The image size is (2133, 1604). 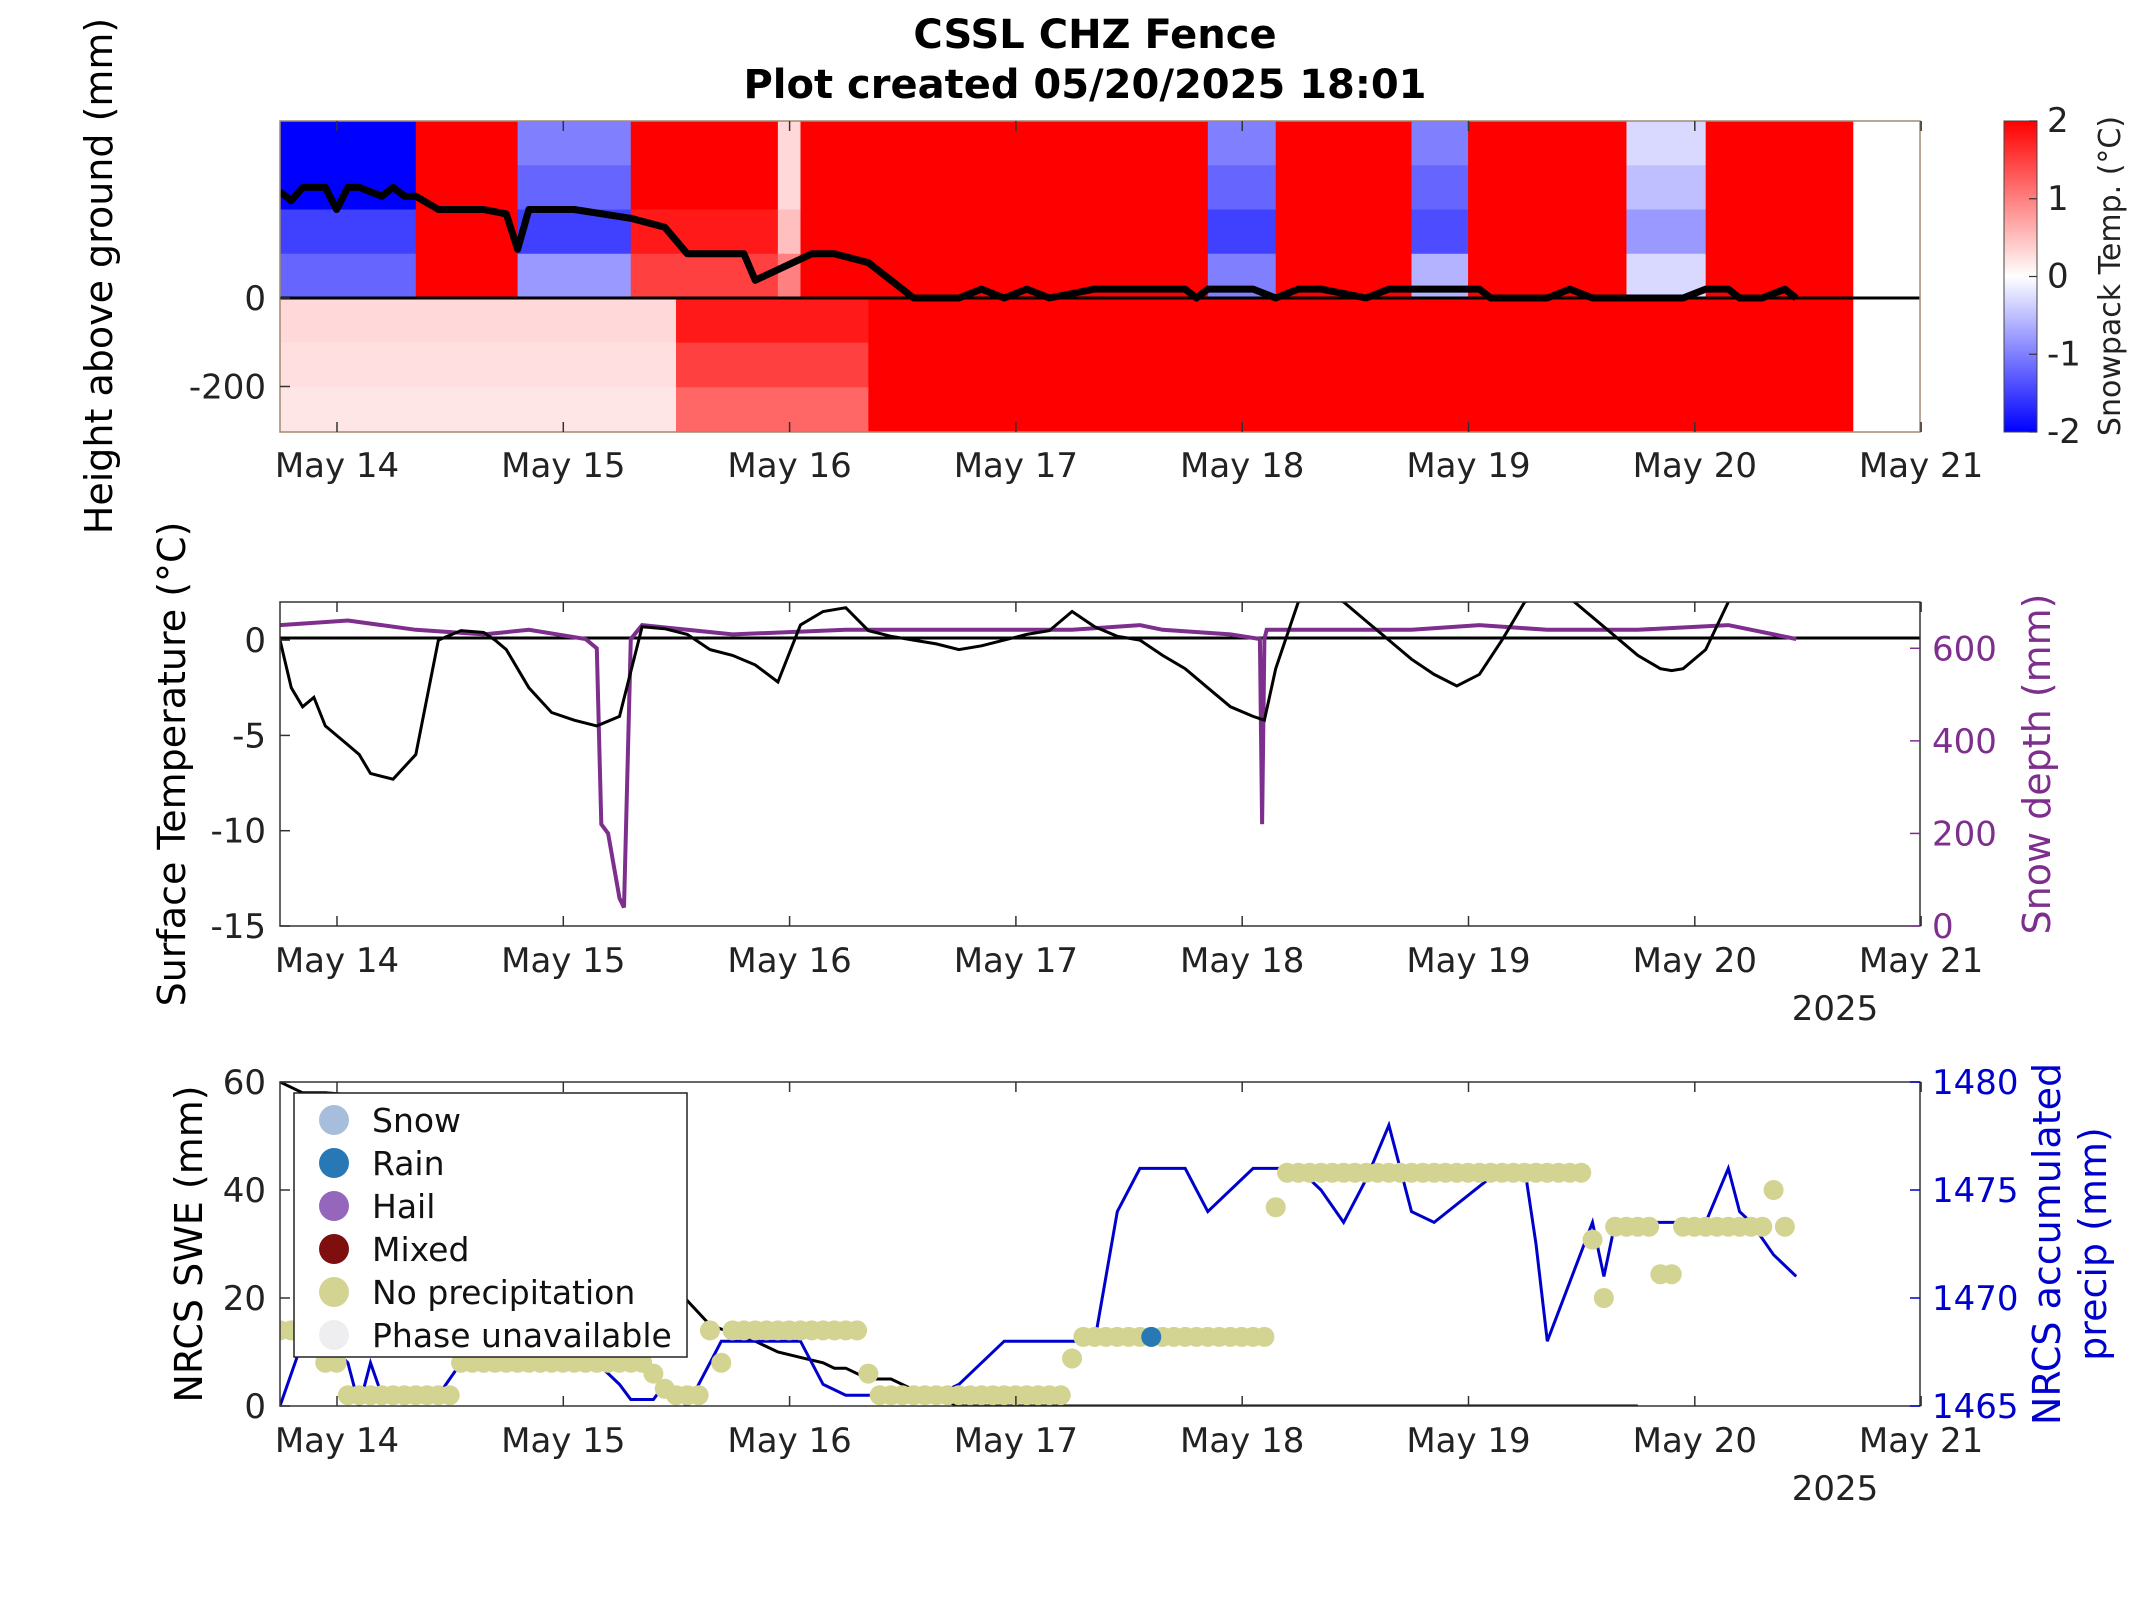 I want to click on surface-temp-y-label: Surface Temperature (°C), so click(x=172, y=764).